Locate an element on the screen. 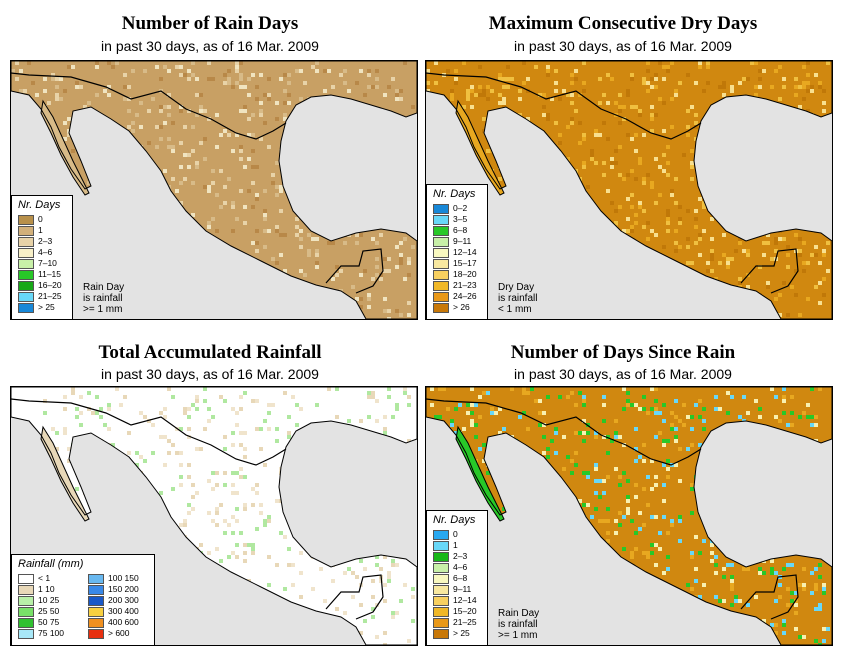 The image size is (846, 658). legend-label: 7–10 is located at coordinates (47, 263).